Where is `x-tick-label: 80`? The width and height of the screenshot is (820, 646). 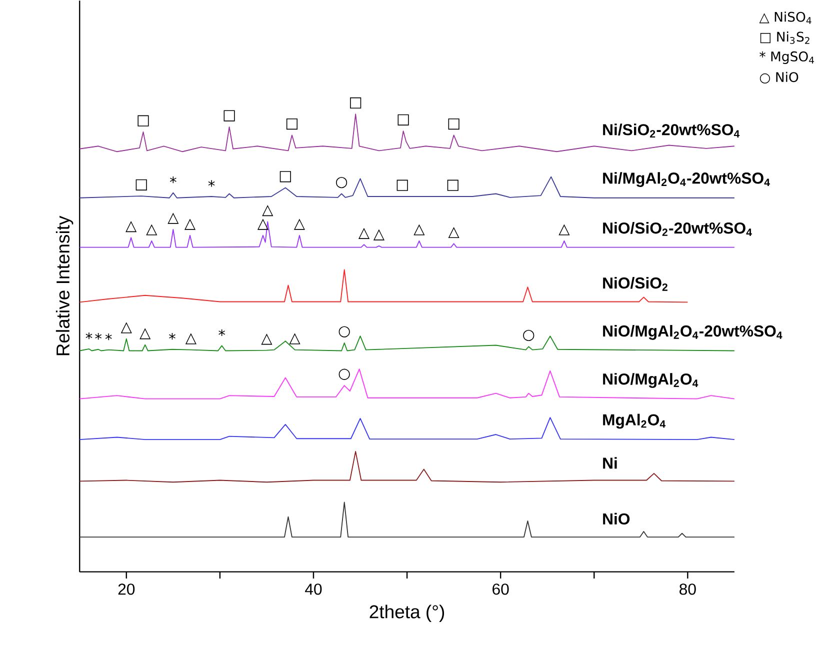
x-tick-label: 80 is located at coordinates (688, 589).